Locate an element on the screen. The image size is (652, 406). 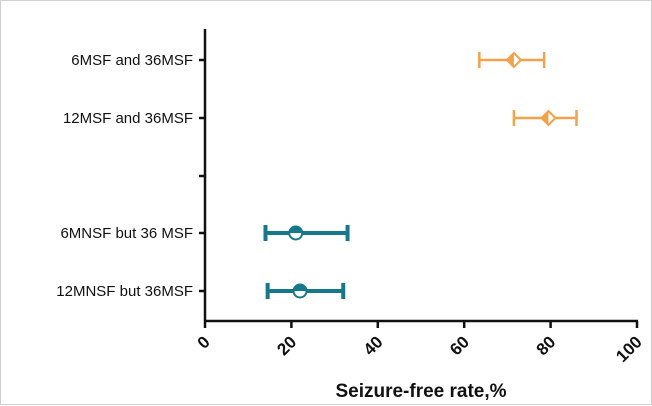
x-axis-label: Seizure-free rate,% is located at coordinates (420, 391).